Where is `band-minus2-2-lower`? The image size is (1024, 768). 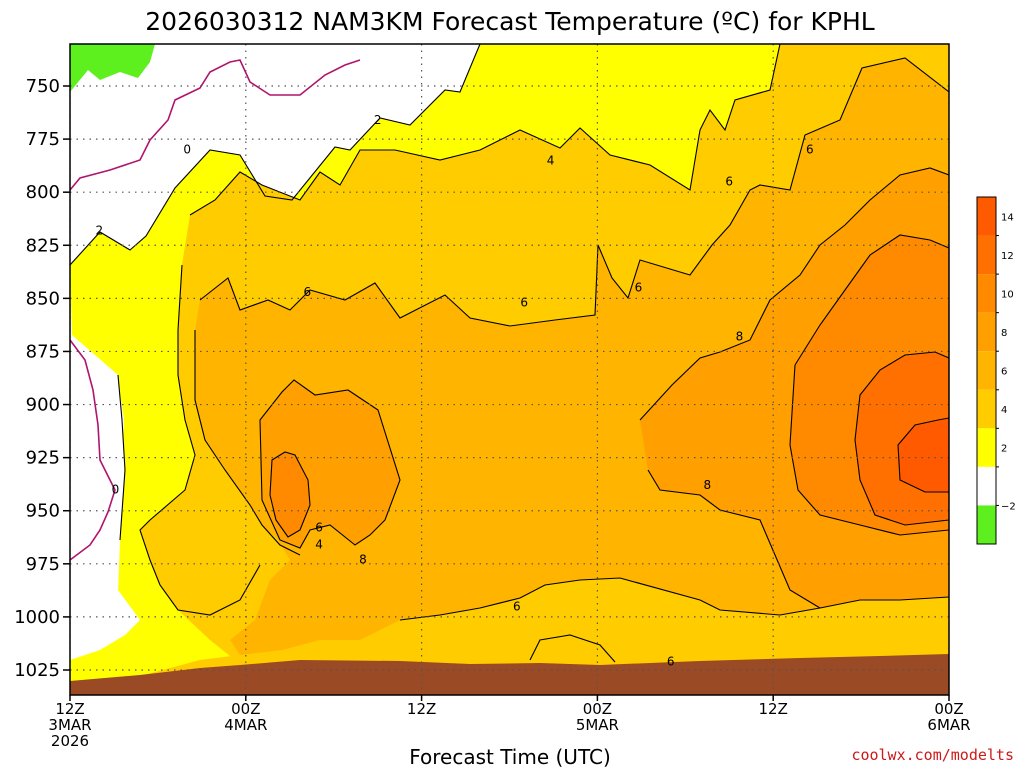 band-minus2-2-lower is located at coordinates (97, 494).